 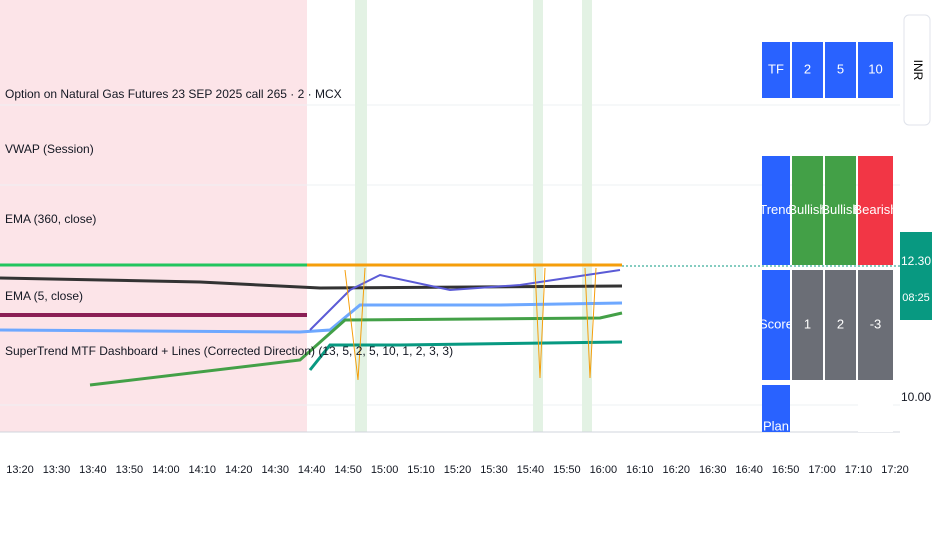 I want to click on time-label: 14:00, so click(x=166, y=470).